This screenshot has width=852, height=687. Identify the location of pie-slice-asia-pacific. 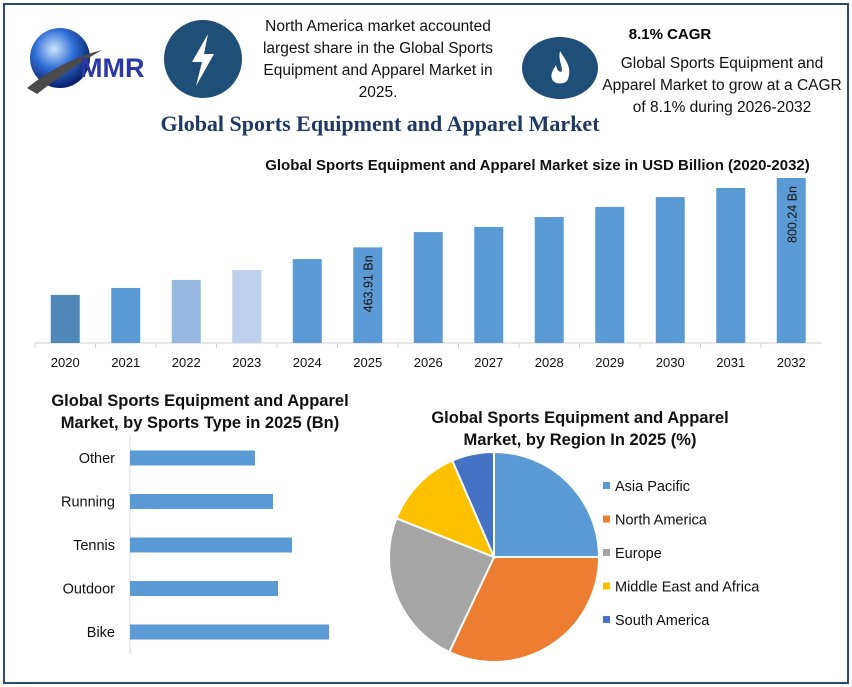
(547, 504).